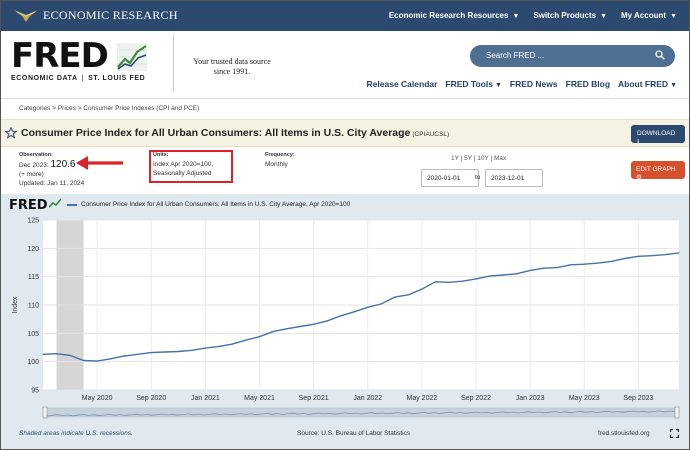  Describe the element at coordinates (33, 249) in the screenshot. I see `y-tick-label: 120` at that location.